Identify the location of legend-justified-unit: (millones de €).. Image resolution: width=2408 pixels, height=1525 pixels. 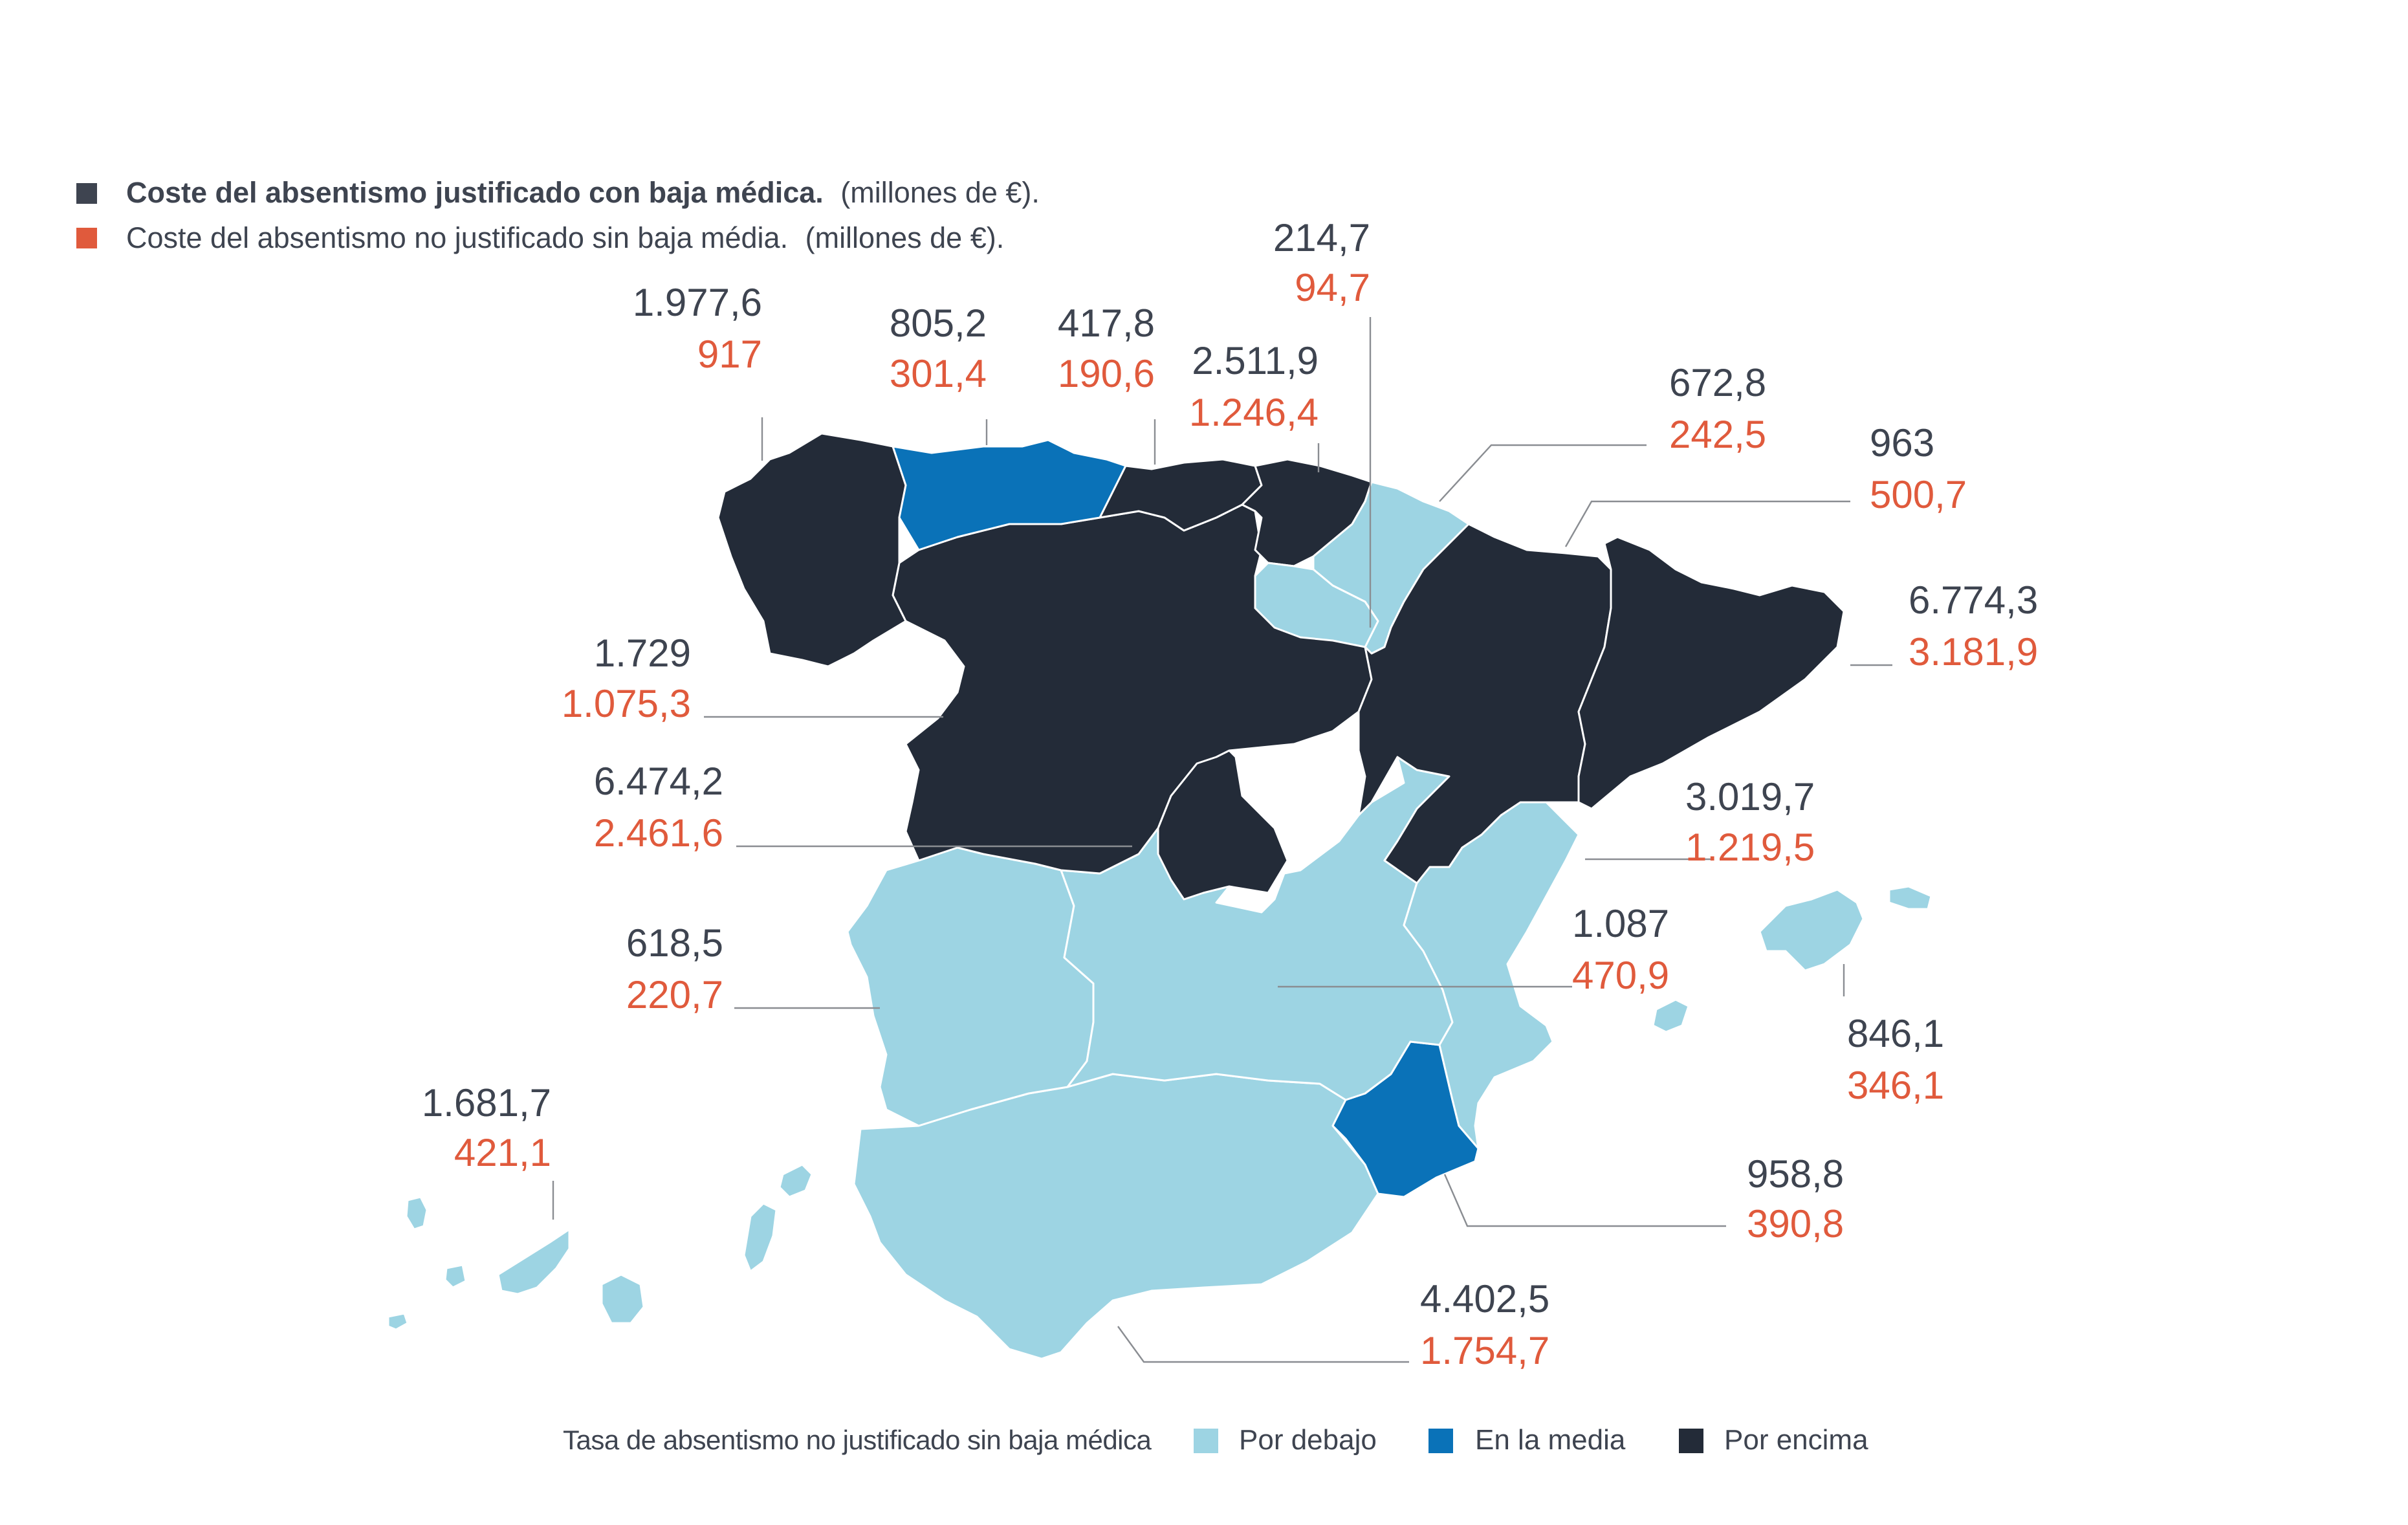
(940, 192).